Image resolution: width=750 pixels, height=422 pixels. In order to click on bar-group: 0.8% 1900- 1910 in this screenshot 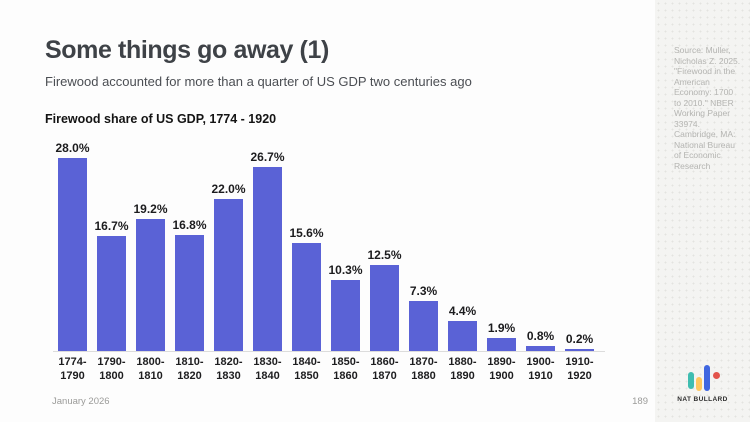, I will do `click(540, 261)`.